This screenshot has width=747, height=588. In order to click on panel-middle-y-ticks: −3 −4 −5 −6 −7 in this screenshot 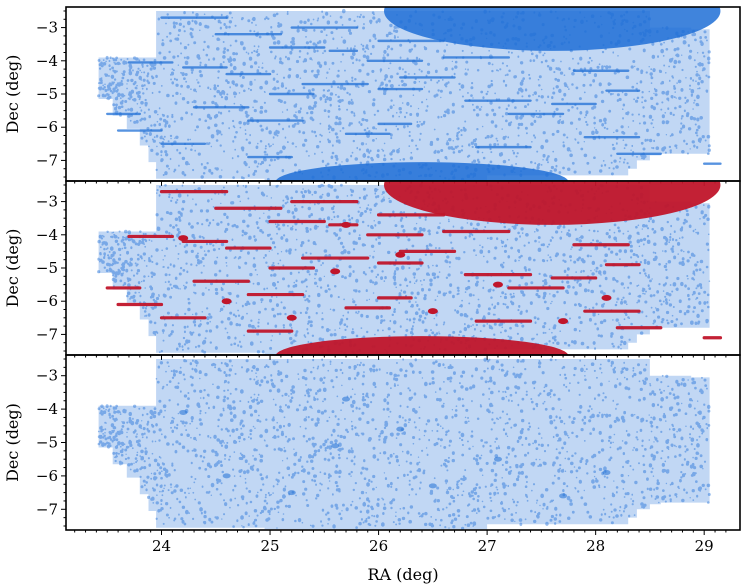, I will do `click(51, 268)`.